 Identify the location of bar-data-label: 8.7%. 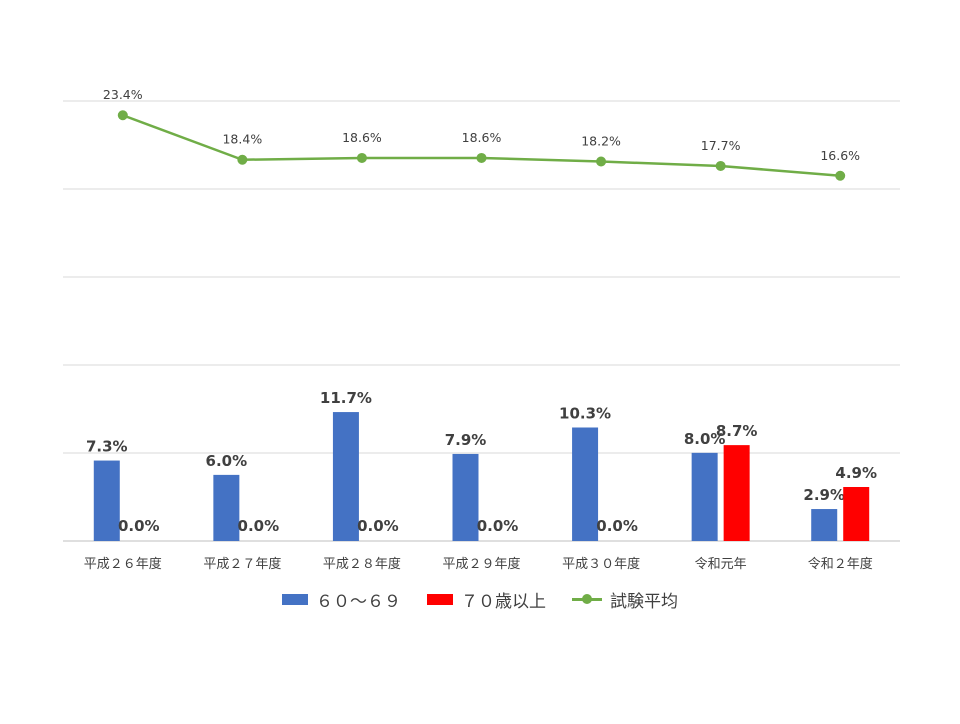
(737, 431).